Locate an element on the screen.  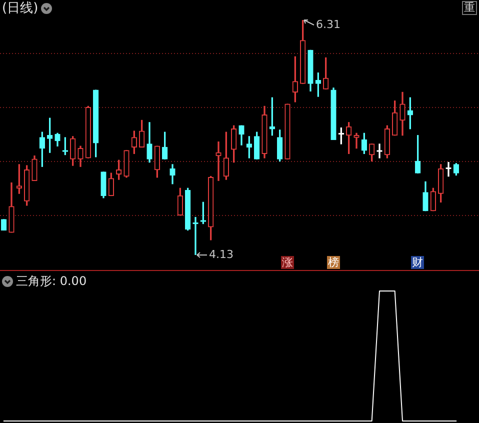
text: 榜 is located at coordinates (333, 262).